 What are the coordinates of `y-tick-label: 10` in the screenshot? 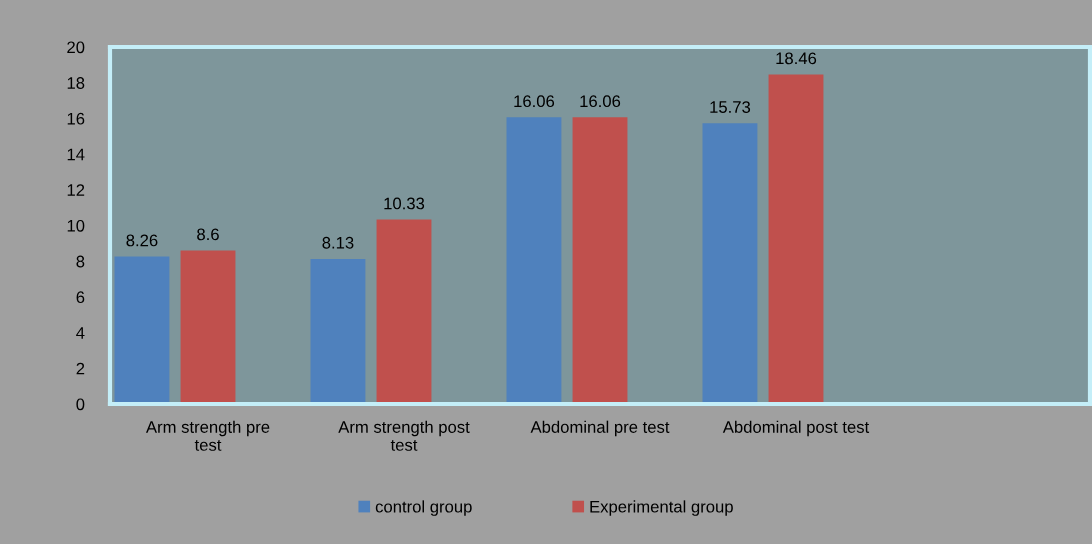 It's located at (76, 225).